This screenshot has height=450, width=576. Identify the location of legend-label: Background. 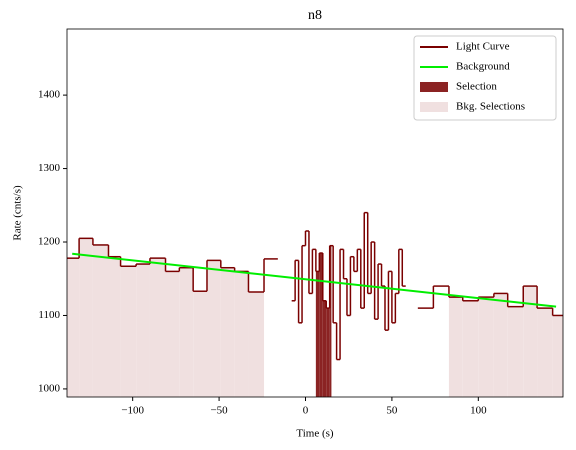
(483, 67).